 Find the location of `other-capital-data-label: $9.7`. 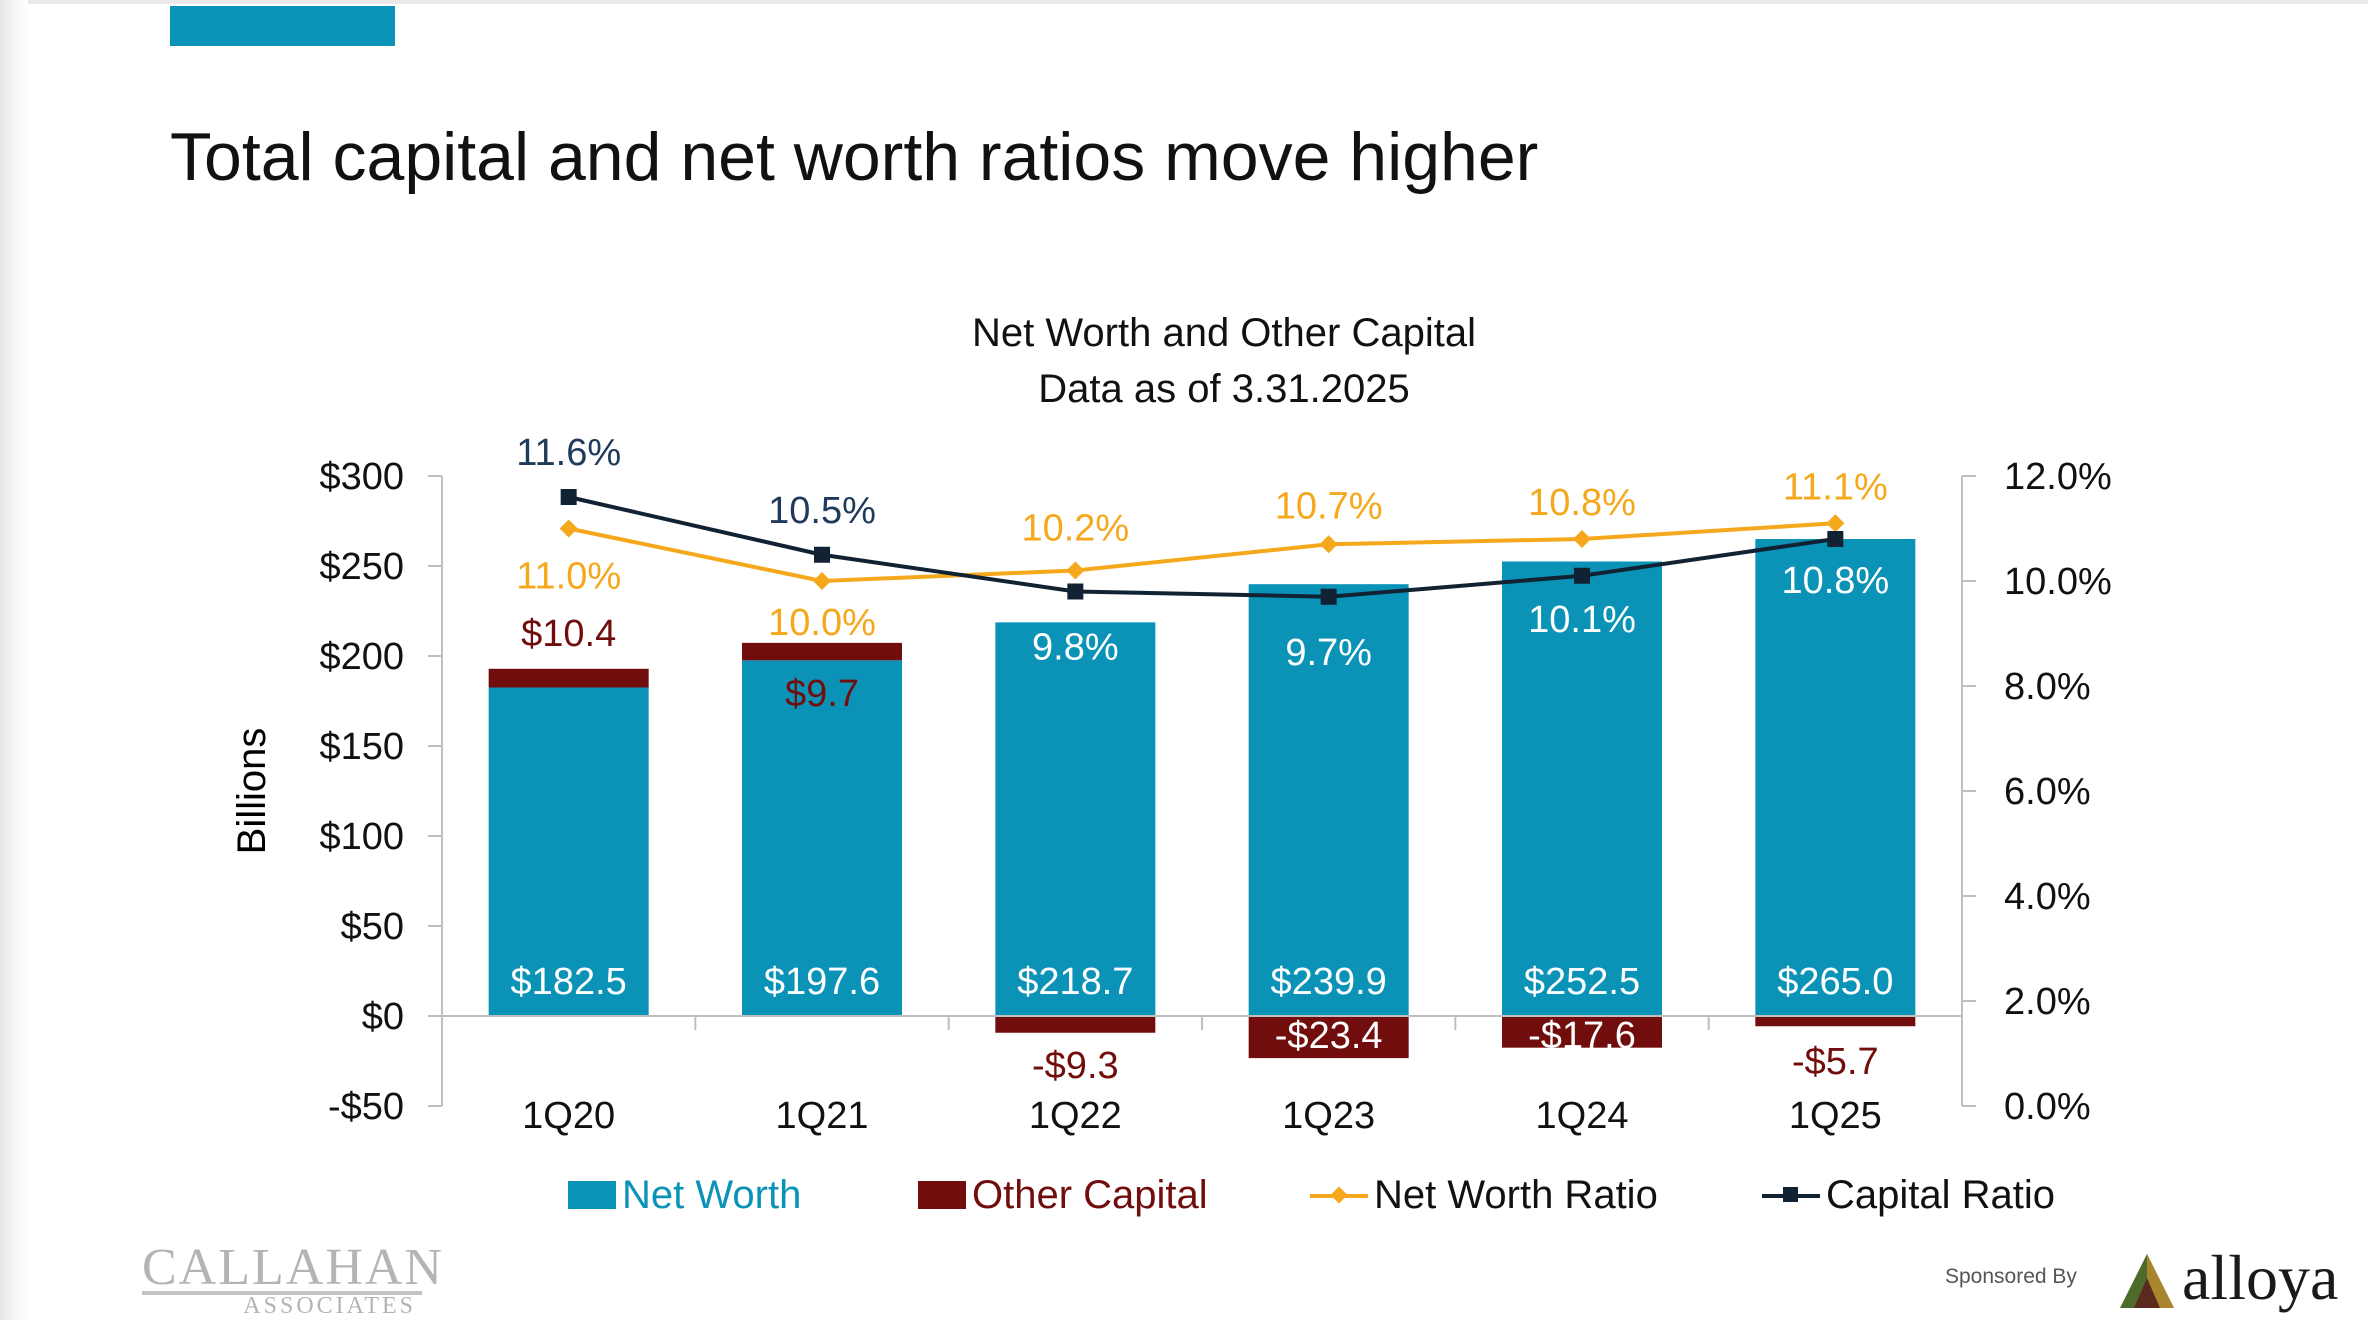

other-capital-data-label: $9.7 is located at coordinates (822, 694).